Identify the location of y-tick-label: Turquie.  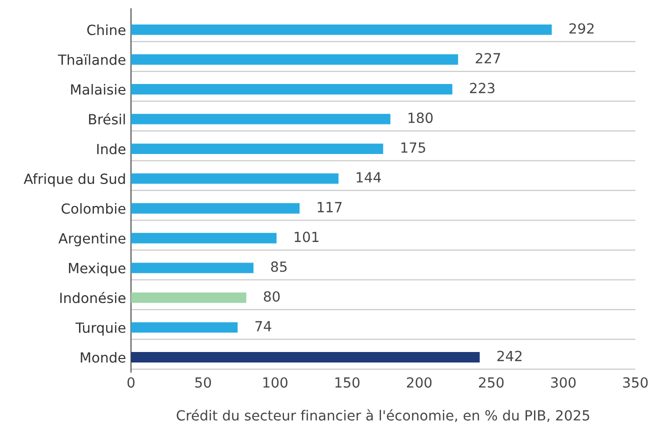
(100, 329).